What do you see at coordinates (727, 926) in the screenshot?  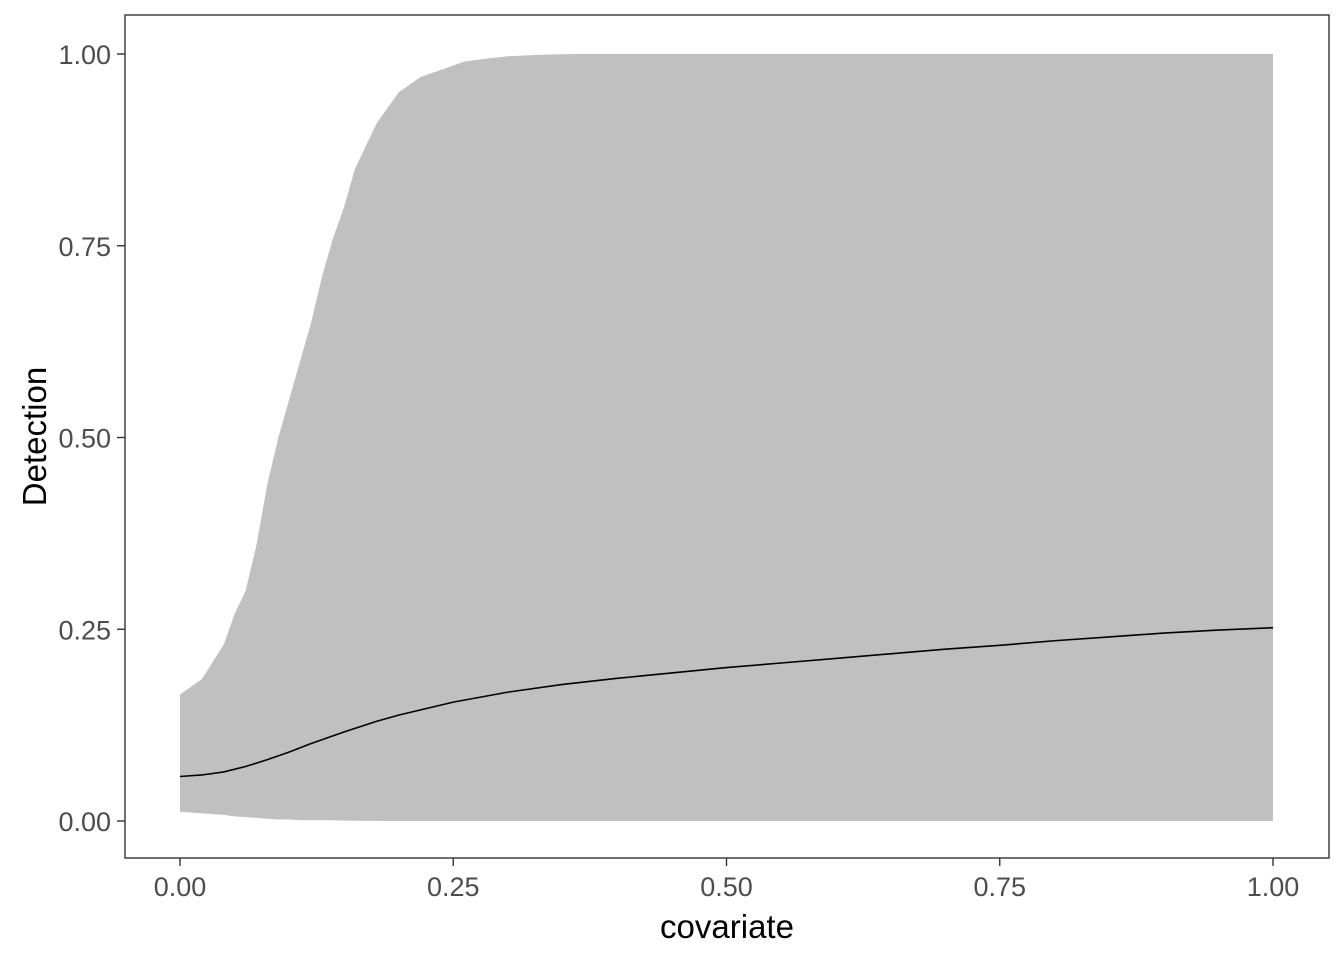 I see `x-axis-title: covariate` at bounding box center [727, 926].